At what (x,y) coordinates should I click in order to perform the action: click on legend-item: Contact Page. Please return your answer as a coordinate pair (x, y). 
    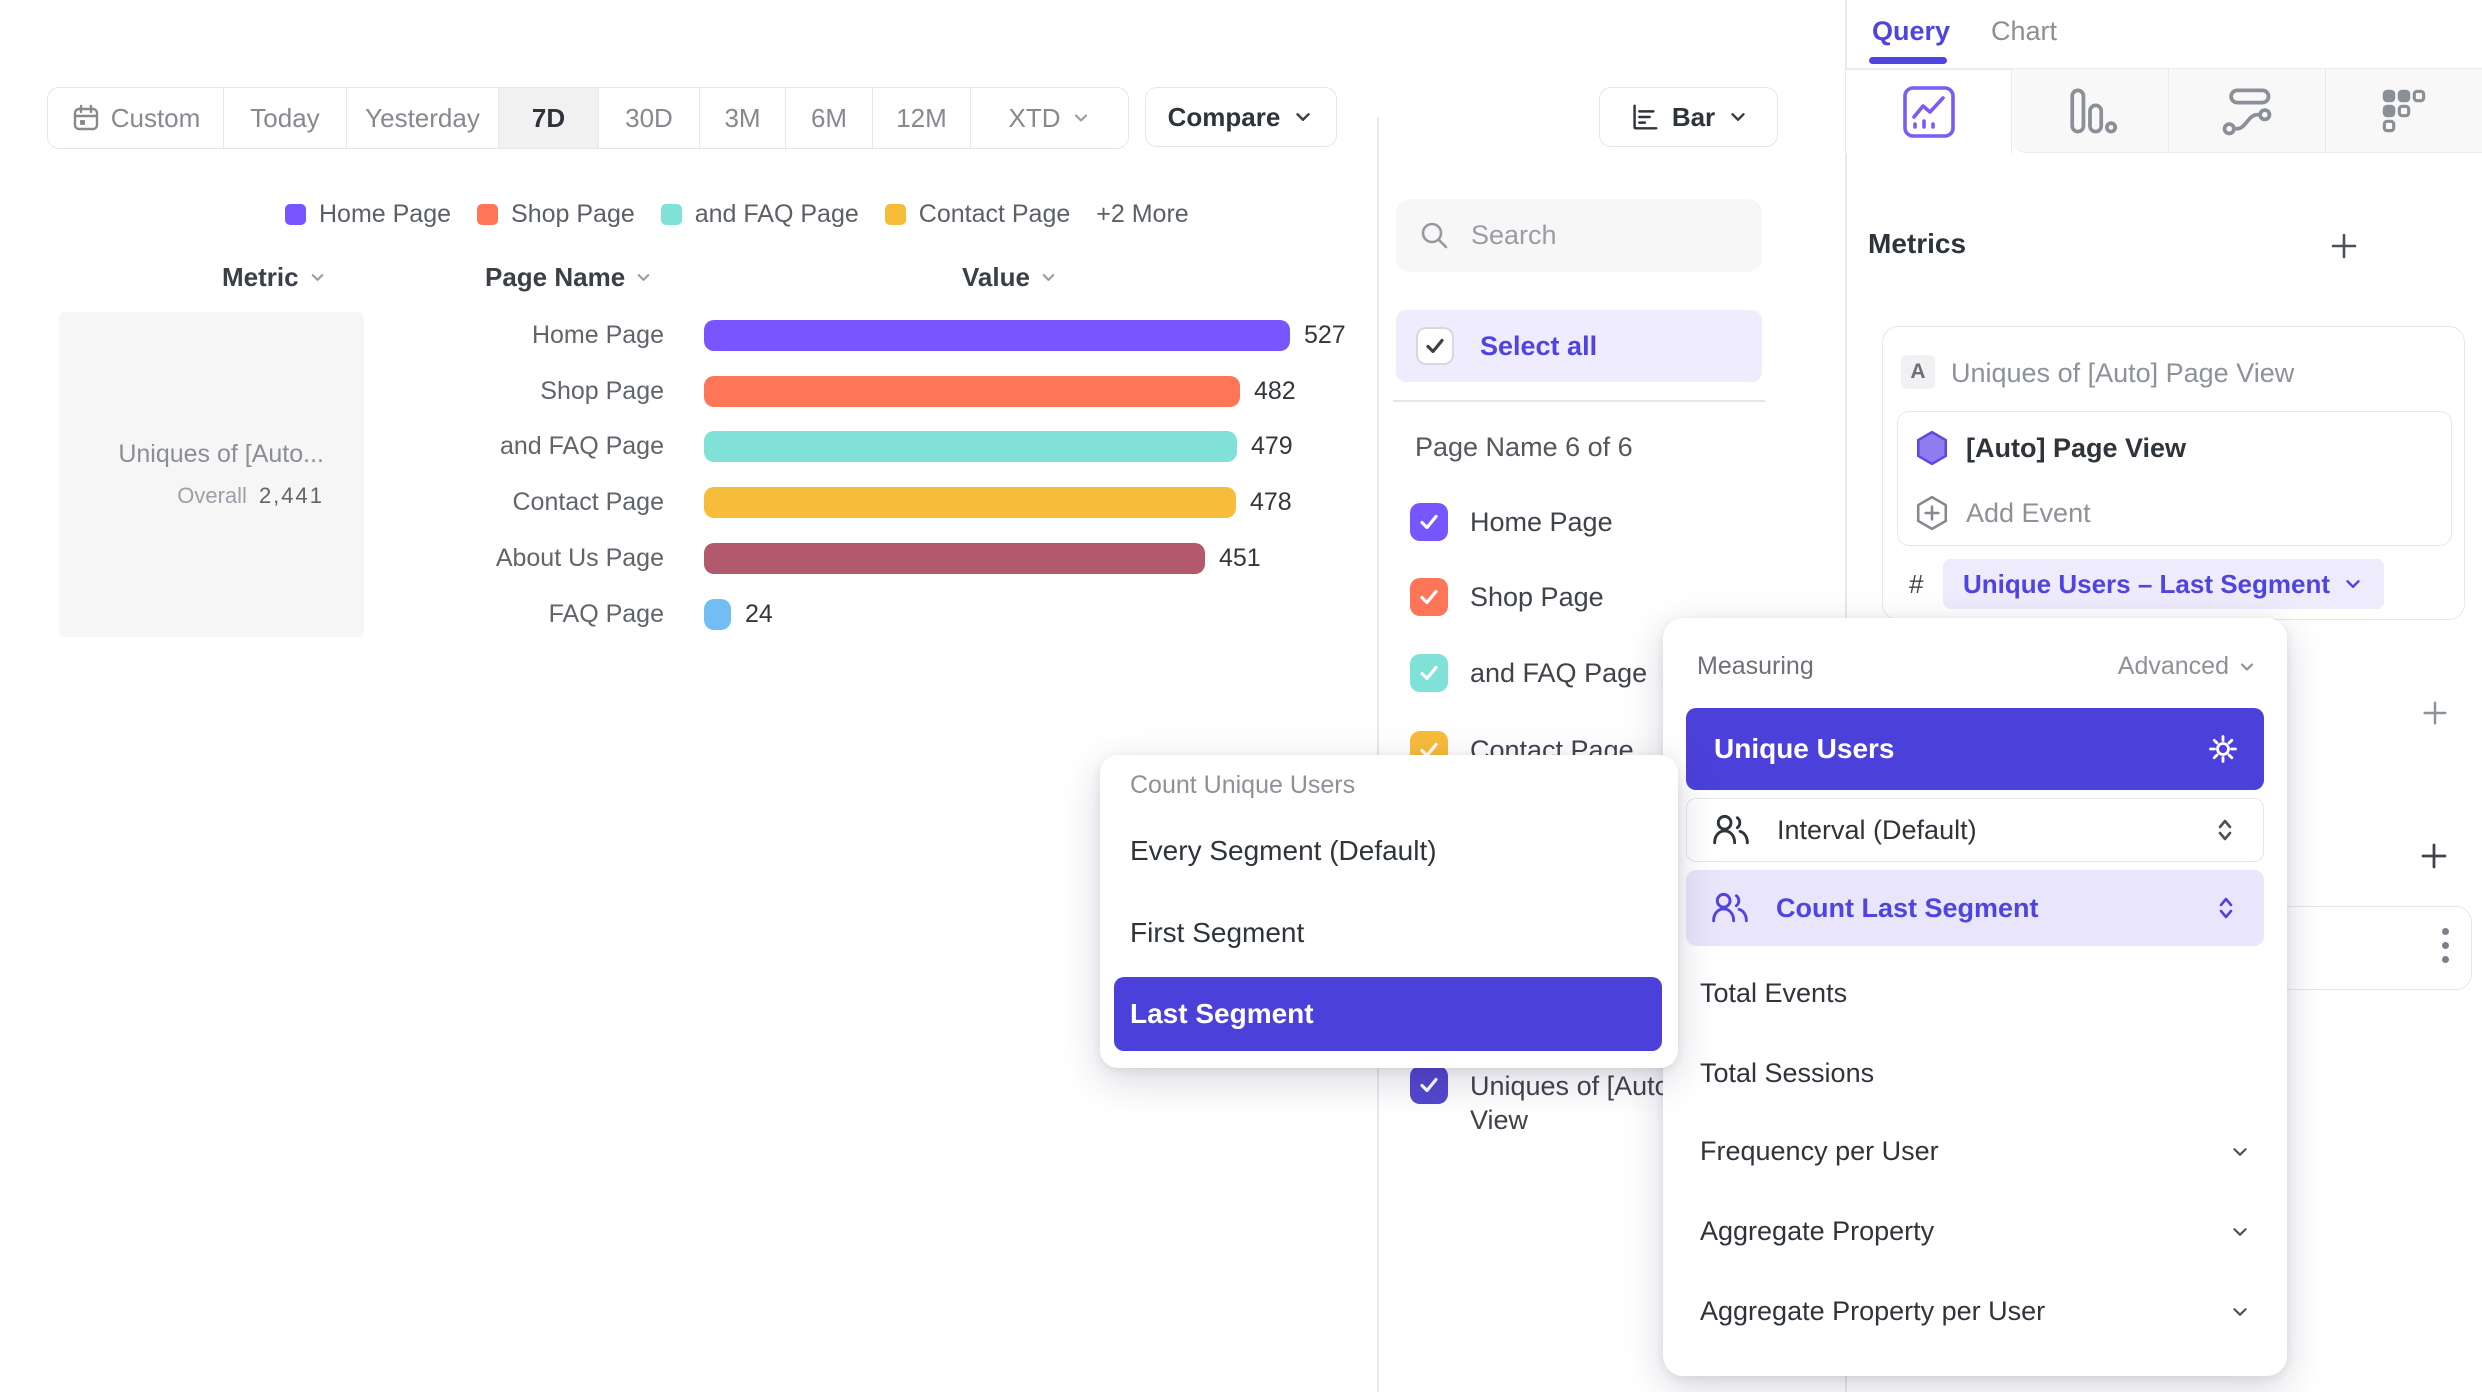
    Looking at the image, I should click on (977, 214).